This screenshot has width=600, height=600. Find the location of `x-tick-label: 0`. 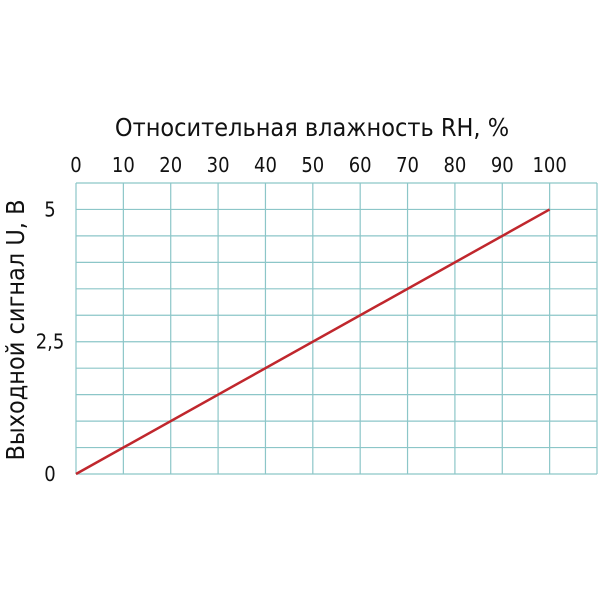

x-tick-label: 0 is located at coordinates (75, 165).